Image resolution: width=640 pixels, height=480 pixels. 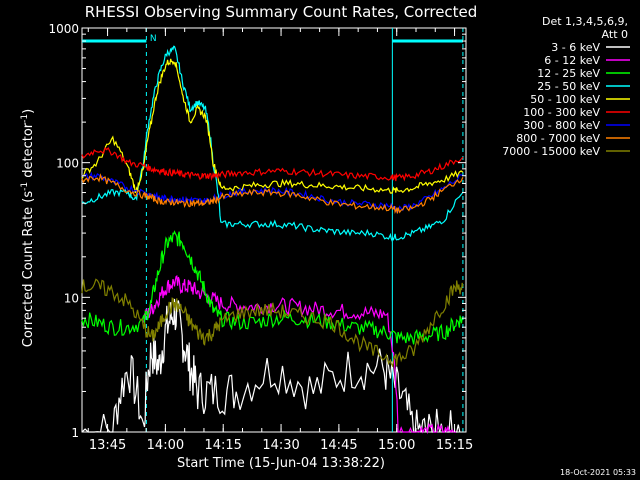 What do you see at coordinates (568, 73) in the screenshot?
I see `legend-label: 12 - 25 keV` at bounding box center [568, 73].